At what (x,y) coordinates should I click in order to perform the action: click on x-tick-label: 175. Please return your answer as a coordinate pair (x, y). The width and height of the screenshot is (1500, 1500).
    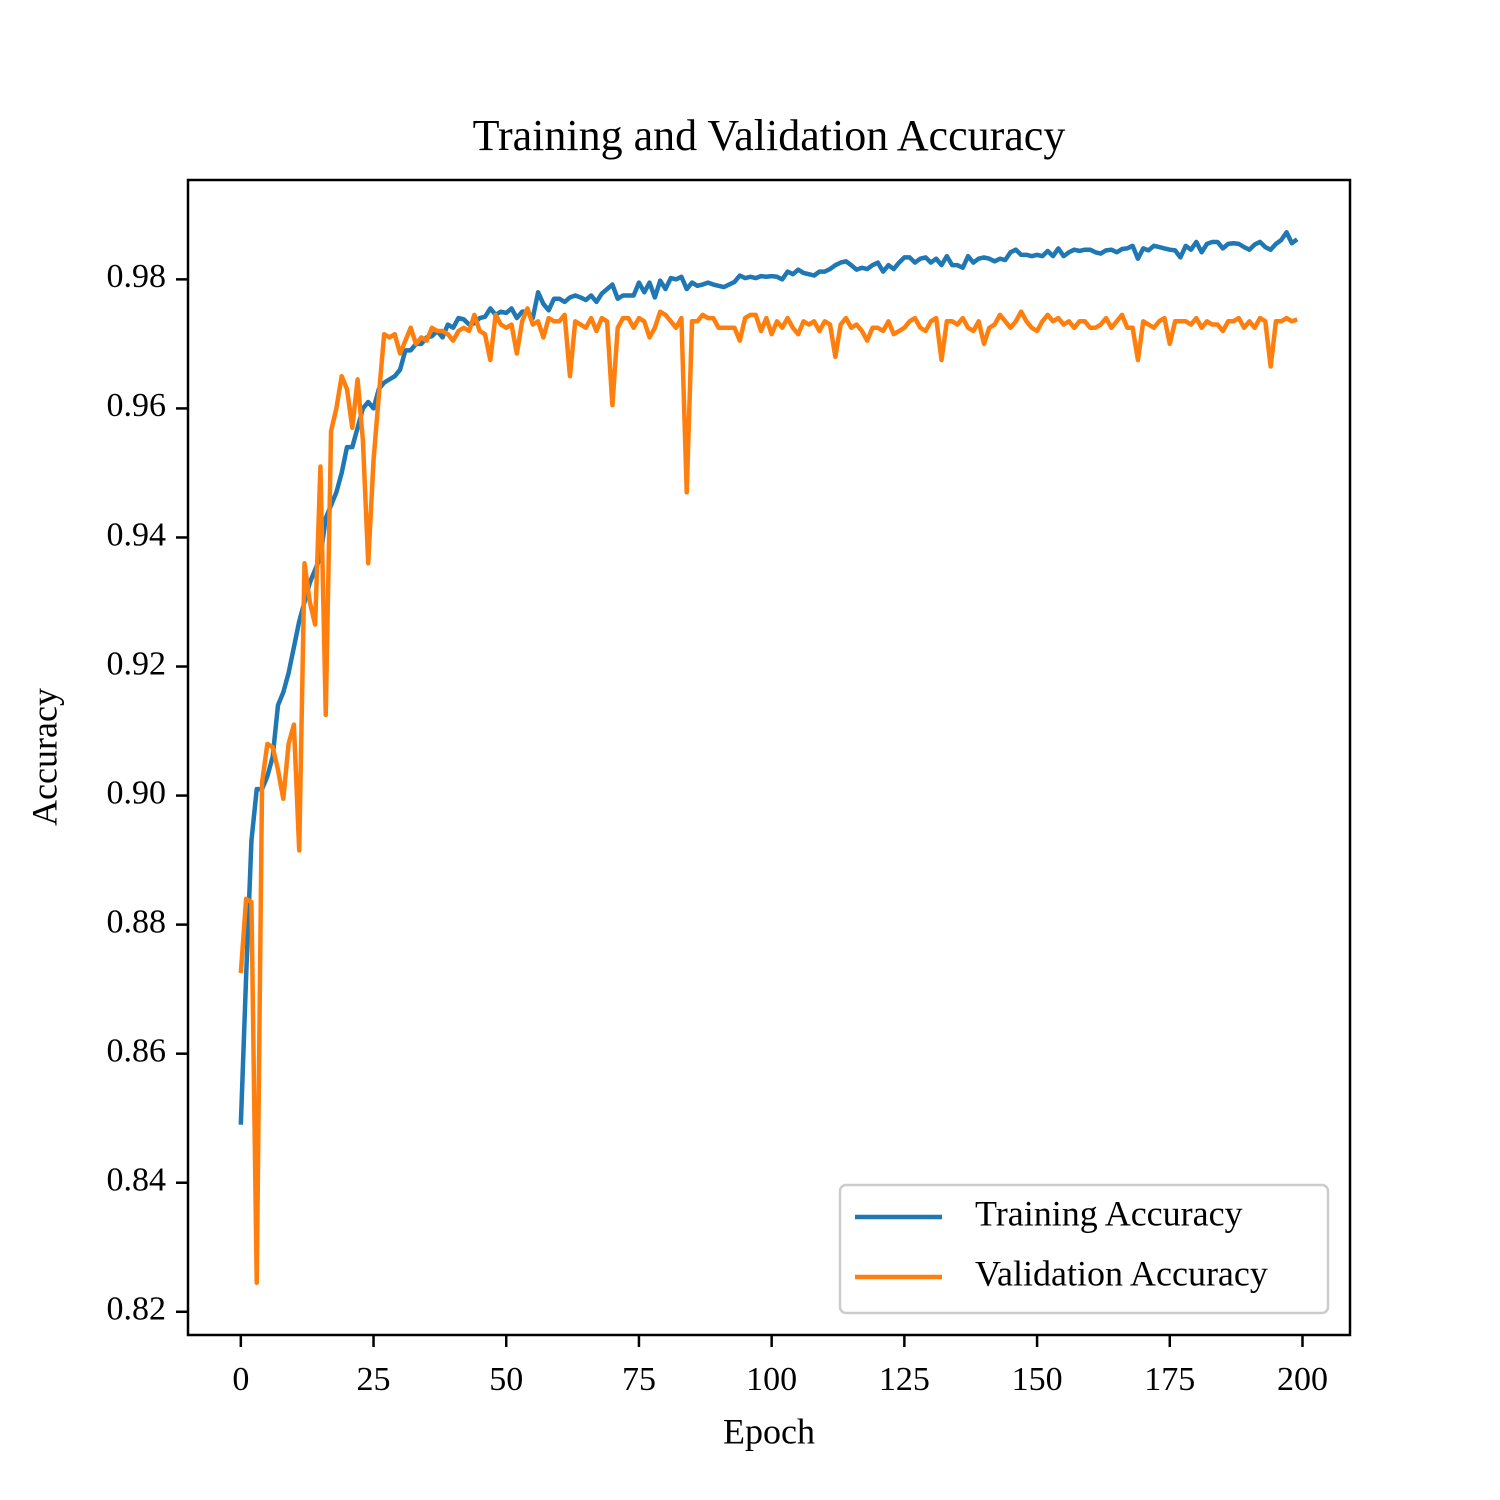
    Looking at the image, I should click on (1169, 1379).